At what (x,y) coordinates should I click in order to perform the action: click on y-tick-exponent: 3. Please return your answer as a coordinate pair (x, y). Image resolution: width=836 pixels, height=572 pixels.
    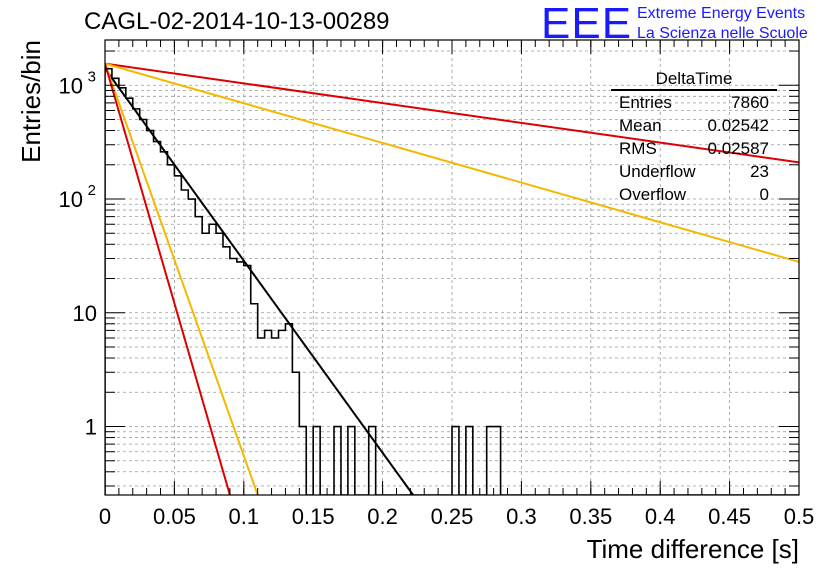
    Looking at the image, I should click on (92, 76).